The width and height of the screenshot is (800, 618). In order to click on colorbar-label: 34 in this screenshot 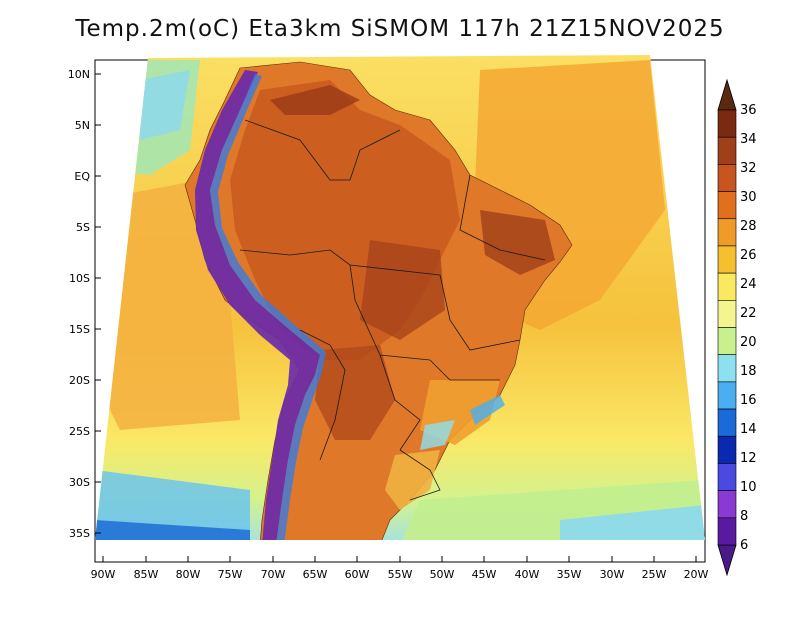, I will do `click(748, 139)`.